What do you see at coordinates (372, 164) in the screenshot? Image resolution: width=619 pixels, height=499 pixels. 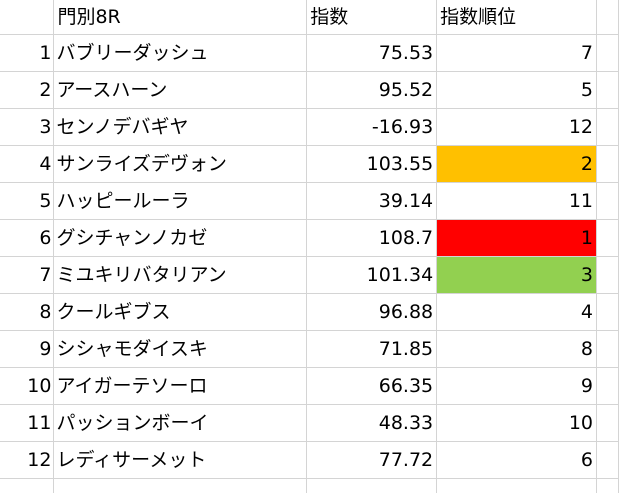 I see `index-value-cell: 103.55` at bounding box center [372, 164].